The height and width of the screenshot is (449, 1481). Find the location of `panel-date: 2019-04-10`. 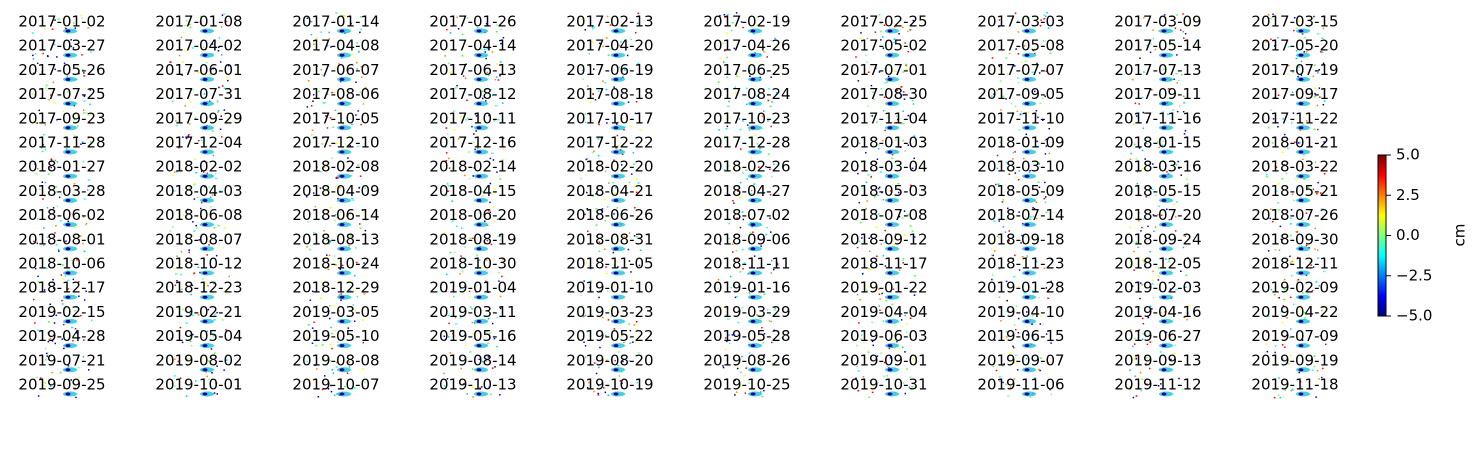

panel-date: 2019-04-10 is located at coordinates (1020, 312).